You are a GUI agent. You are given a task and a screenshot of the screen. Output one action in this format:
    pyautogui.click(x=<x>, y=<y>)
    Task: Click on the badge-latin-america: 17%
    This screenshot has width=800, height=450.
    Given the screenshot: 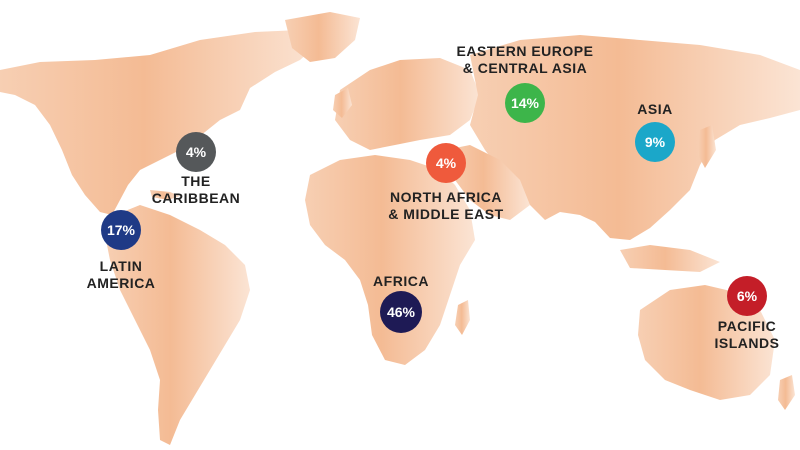 What is the action you would take?
    pyautogui.click(x=121, y=230)
    